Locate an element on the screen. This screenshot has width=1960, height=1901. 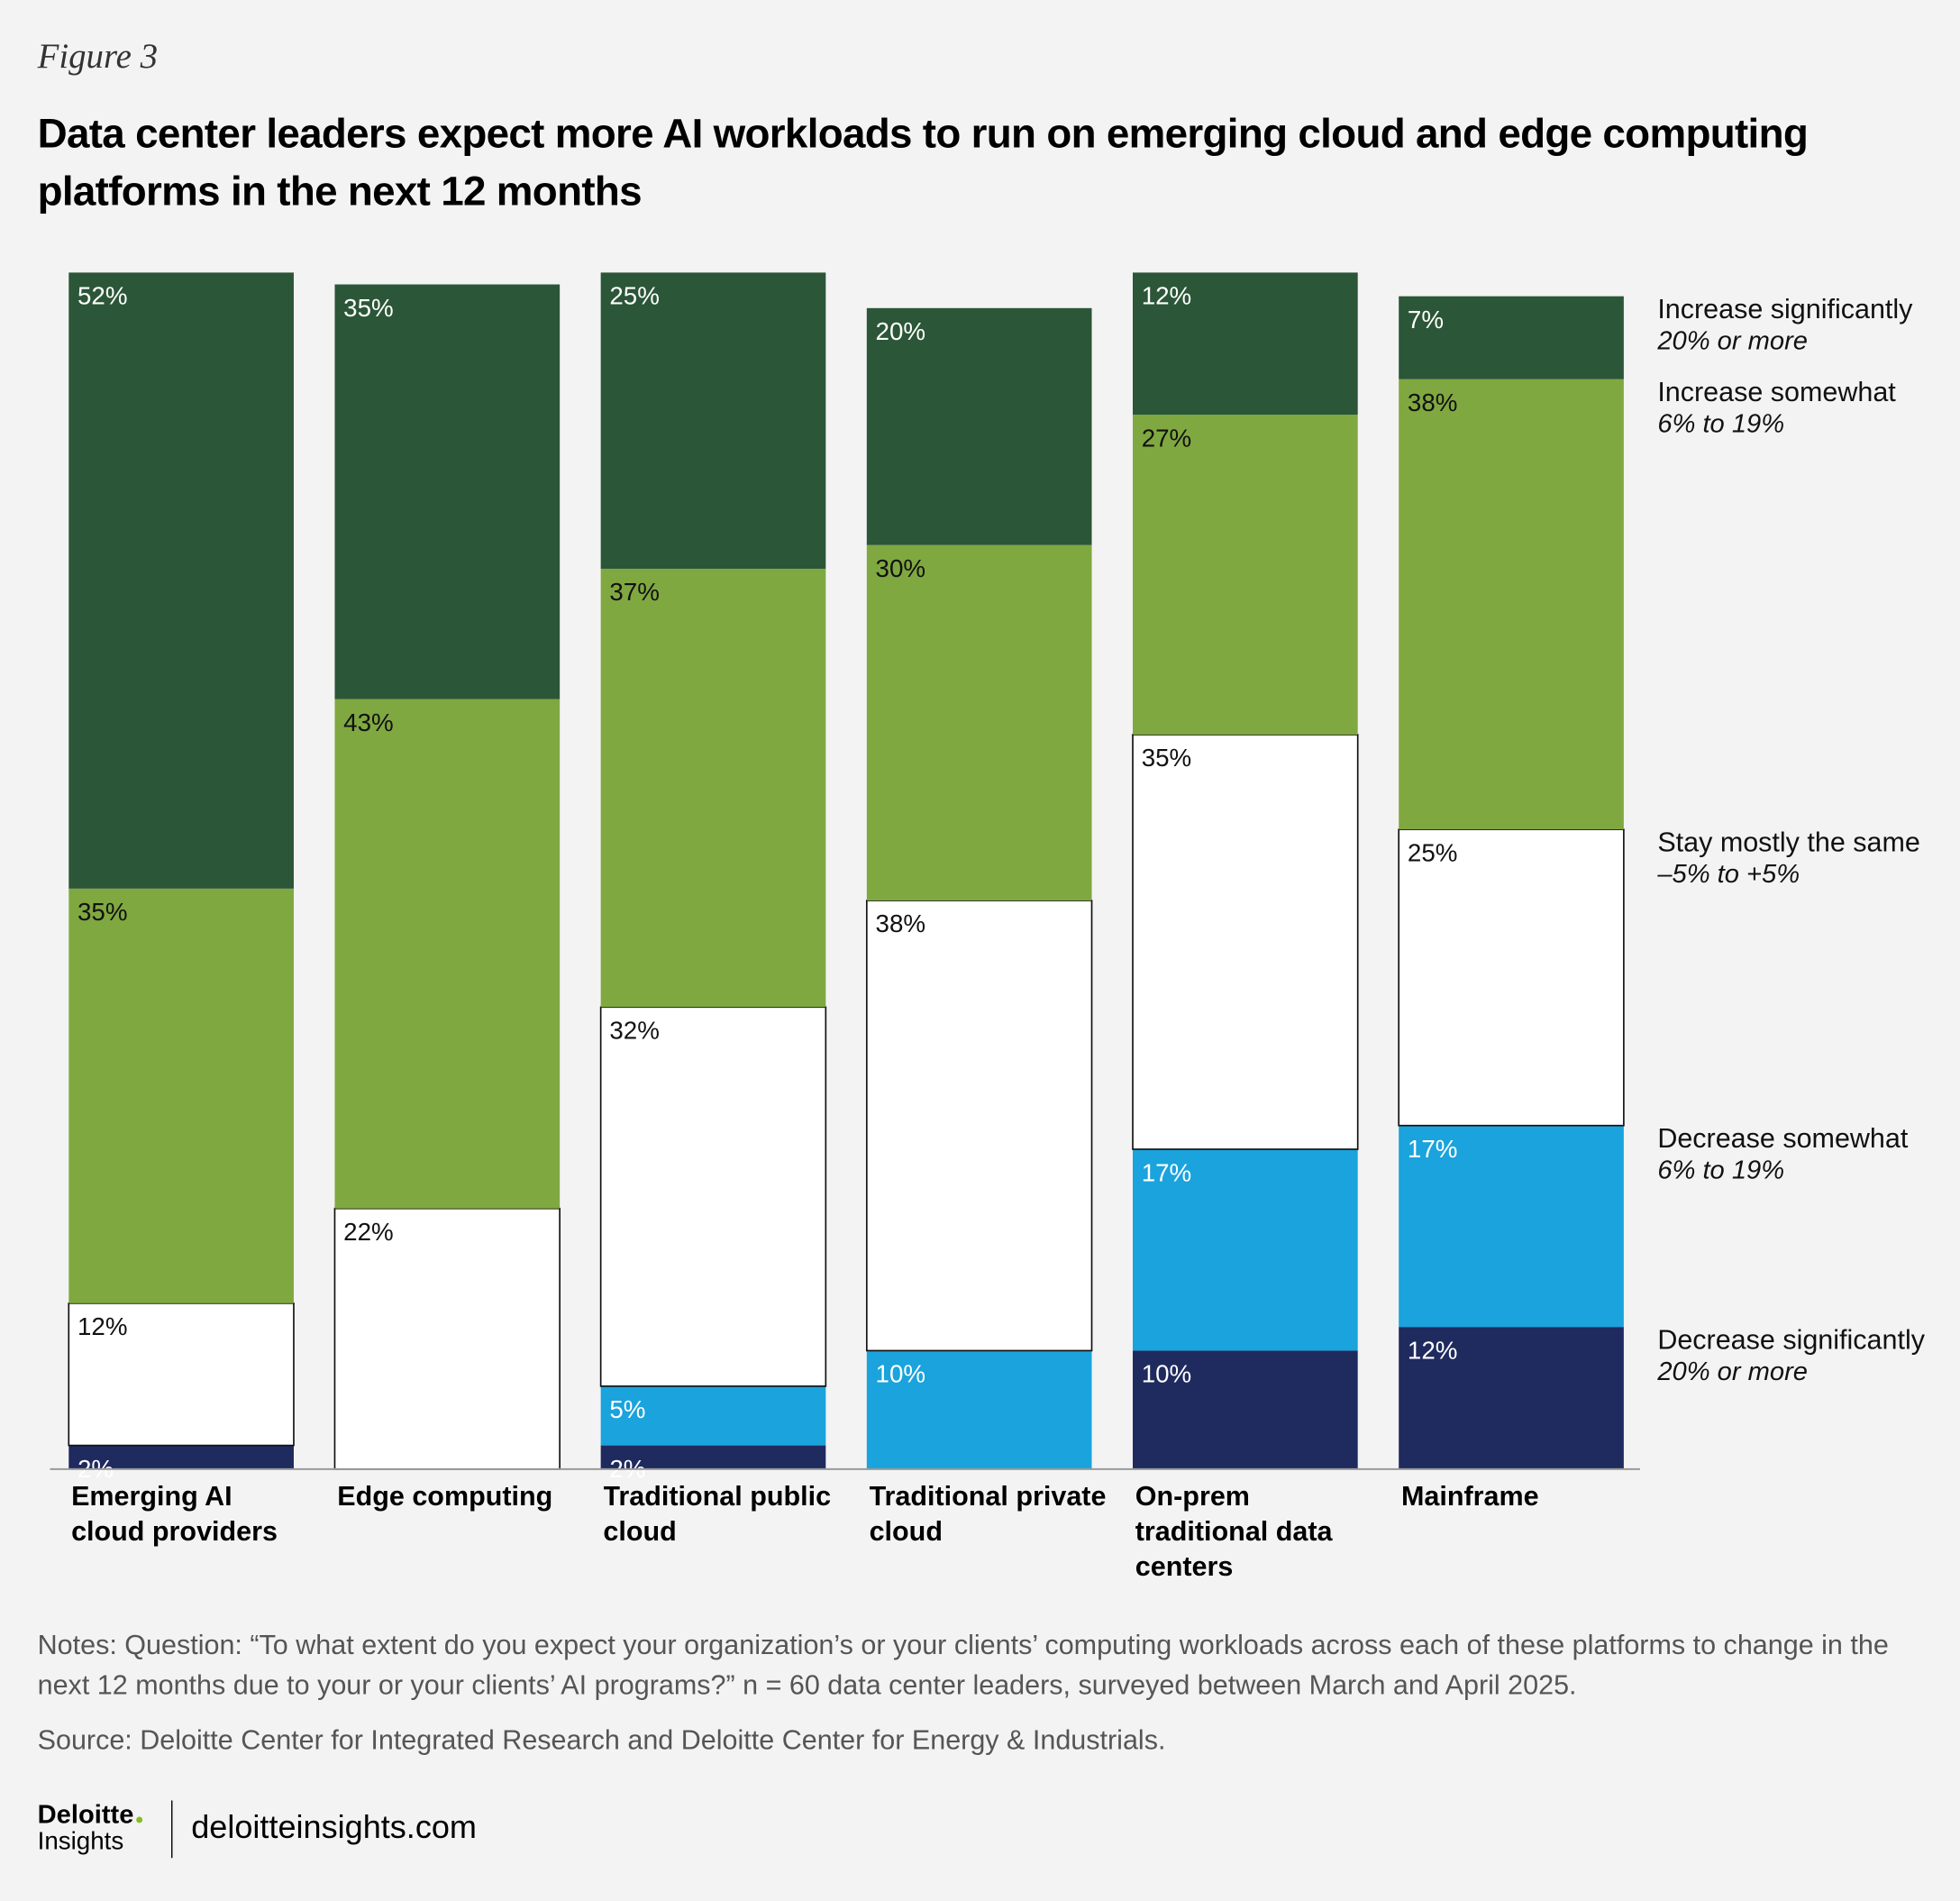
legend-label: Increase somewhat is located at coordinates (1776, 392).